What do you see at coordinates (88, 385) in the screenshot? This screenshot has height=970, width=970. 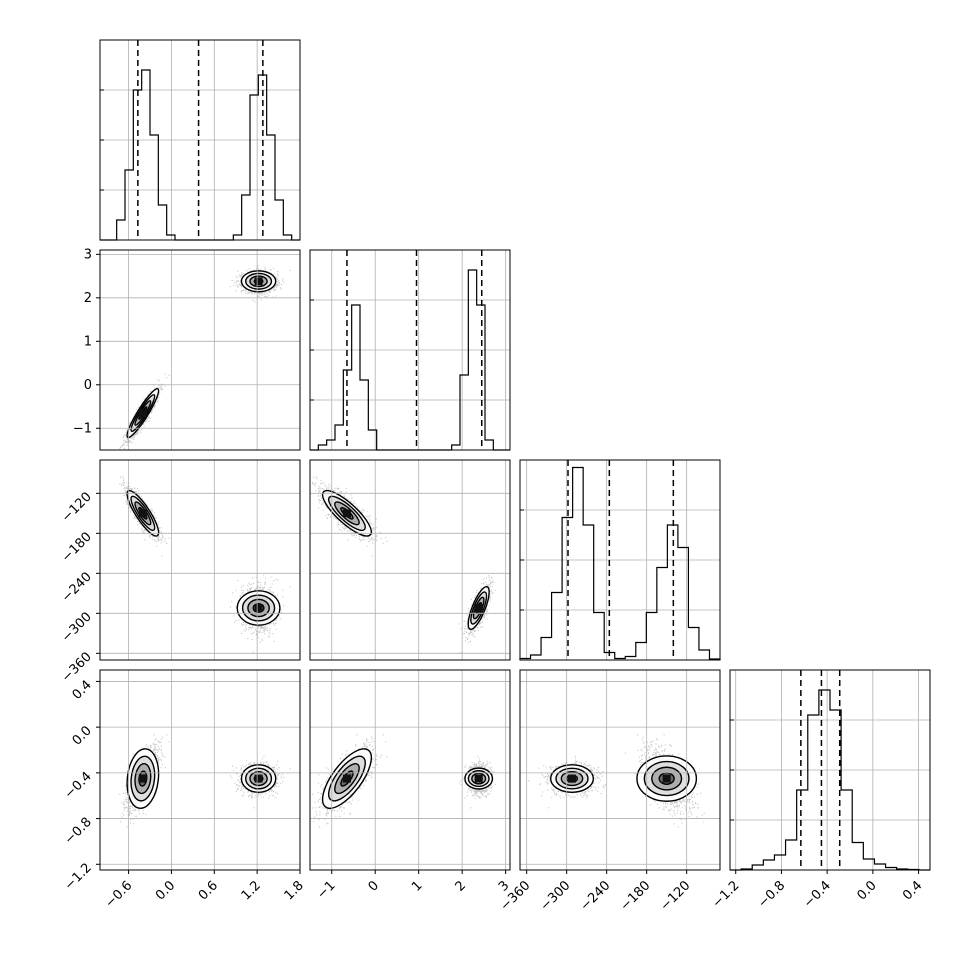 I see `y-tick-label: 0` at bounding box center [88, 385].